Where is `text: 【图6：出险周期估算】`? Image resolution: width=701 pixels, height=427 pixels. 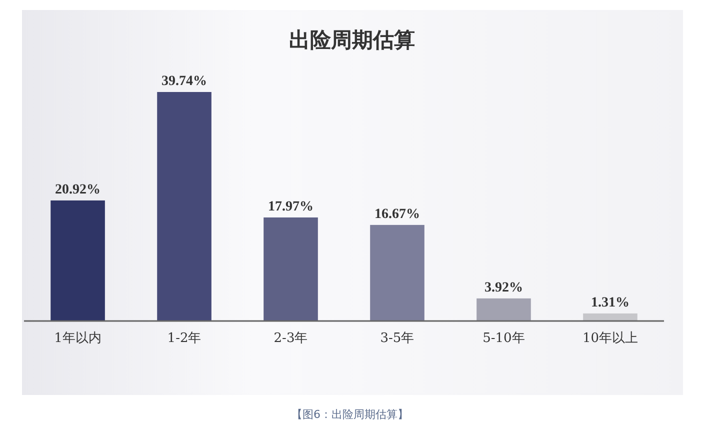
text: 【图6：出险周期估算】 is located at coordinates (350, 414).